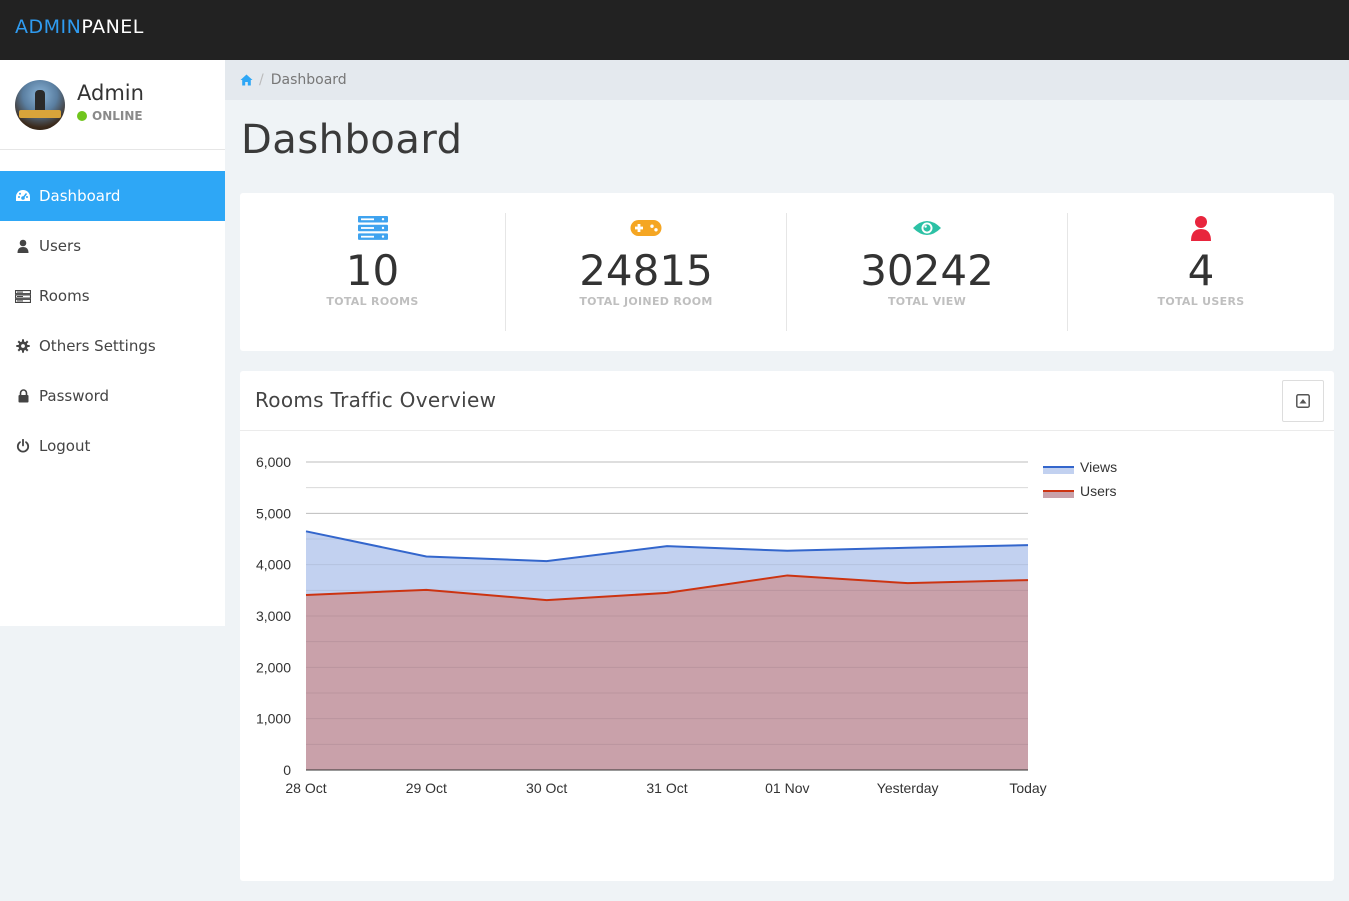  Describe the element at coordinates (80, 196) in the screenshot. I see `sidebar-item-label: Dashboard` at that location.